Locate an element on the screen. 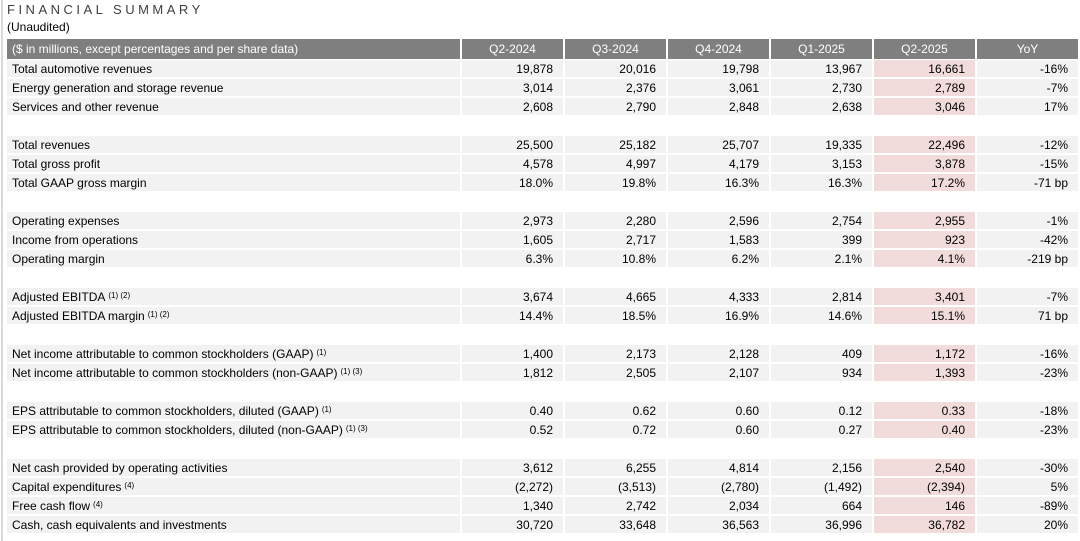 Image resolution: width=1080 pixels, height=541 pixels. cell-value: 1,605 is located at coordinates (511, 239).